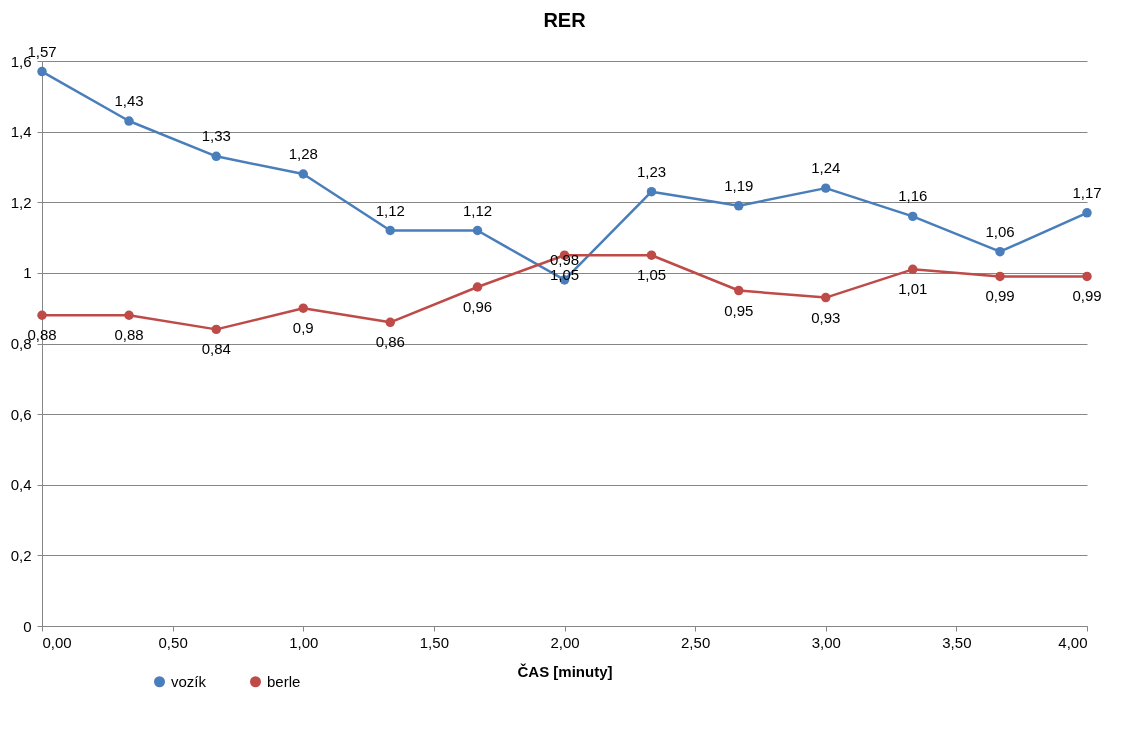 The height and width of the screenshot is (735, 1136). What do you see at coordinates (477, 306) in the screenshot?
I see `data-label: 0,96` at bounding box center [477, 306].